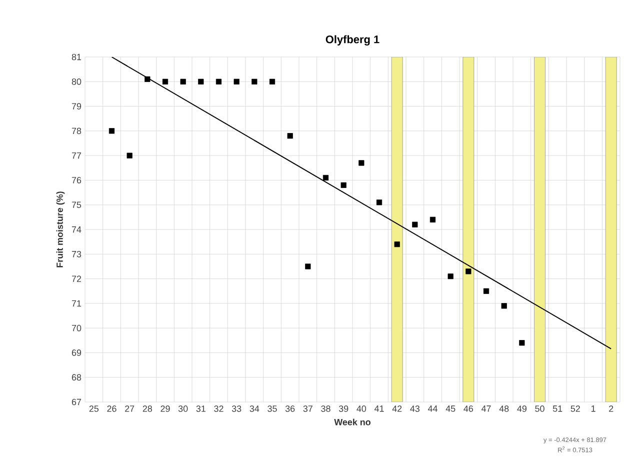 This screenshot has height=470, width=629. What do you see at coordinates (60, 230) in the screenshot?
I see `y-axis-title: Fruit moisture (%)` at bounding box center [60, 230].